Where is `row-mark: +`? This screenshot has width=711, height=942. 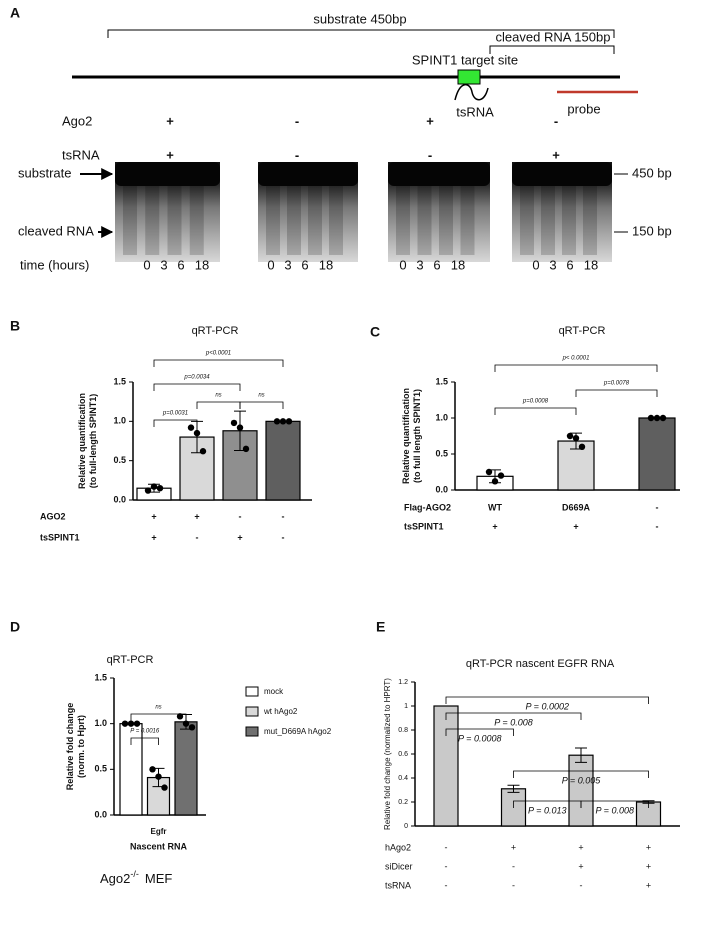 row-mark: + is located at coordinates (170, 120).